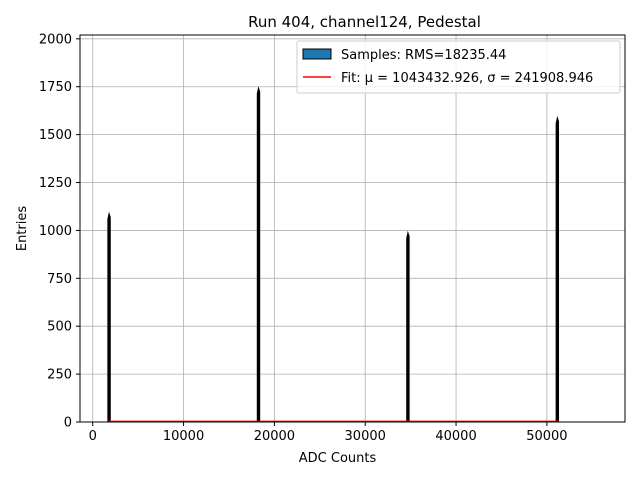 The image size is (640, 480). Describe the element at coordinates (59, 279) in the screenshot. I see `y-tick-label: 750` at that location.